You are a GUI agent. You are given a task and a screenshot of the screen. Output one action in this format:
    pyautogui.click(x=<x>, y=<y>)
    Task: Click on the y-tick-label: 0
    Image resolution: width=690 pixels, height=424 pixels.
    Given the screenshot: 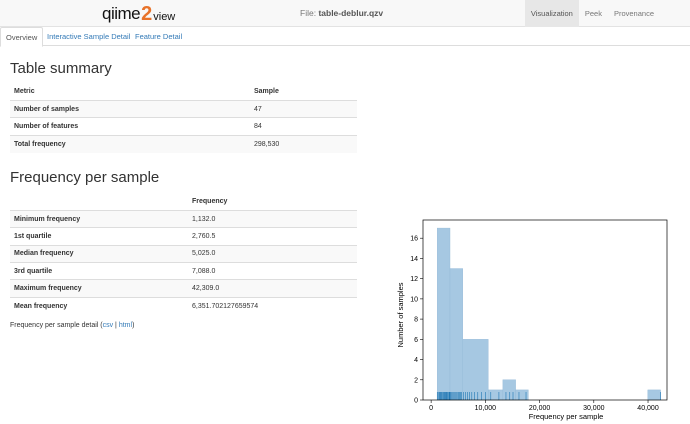 What is the action you would take?
    pyautogui.click(x=416, y=401)
    